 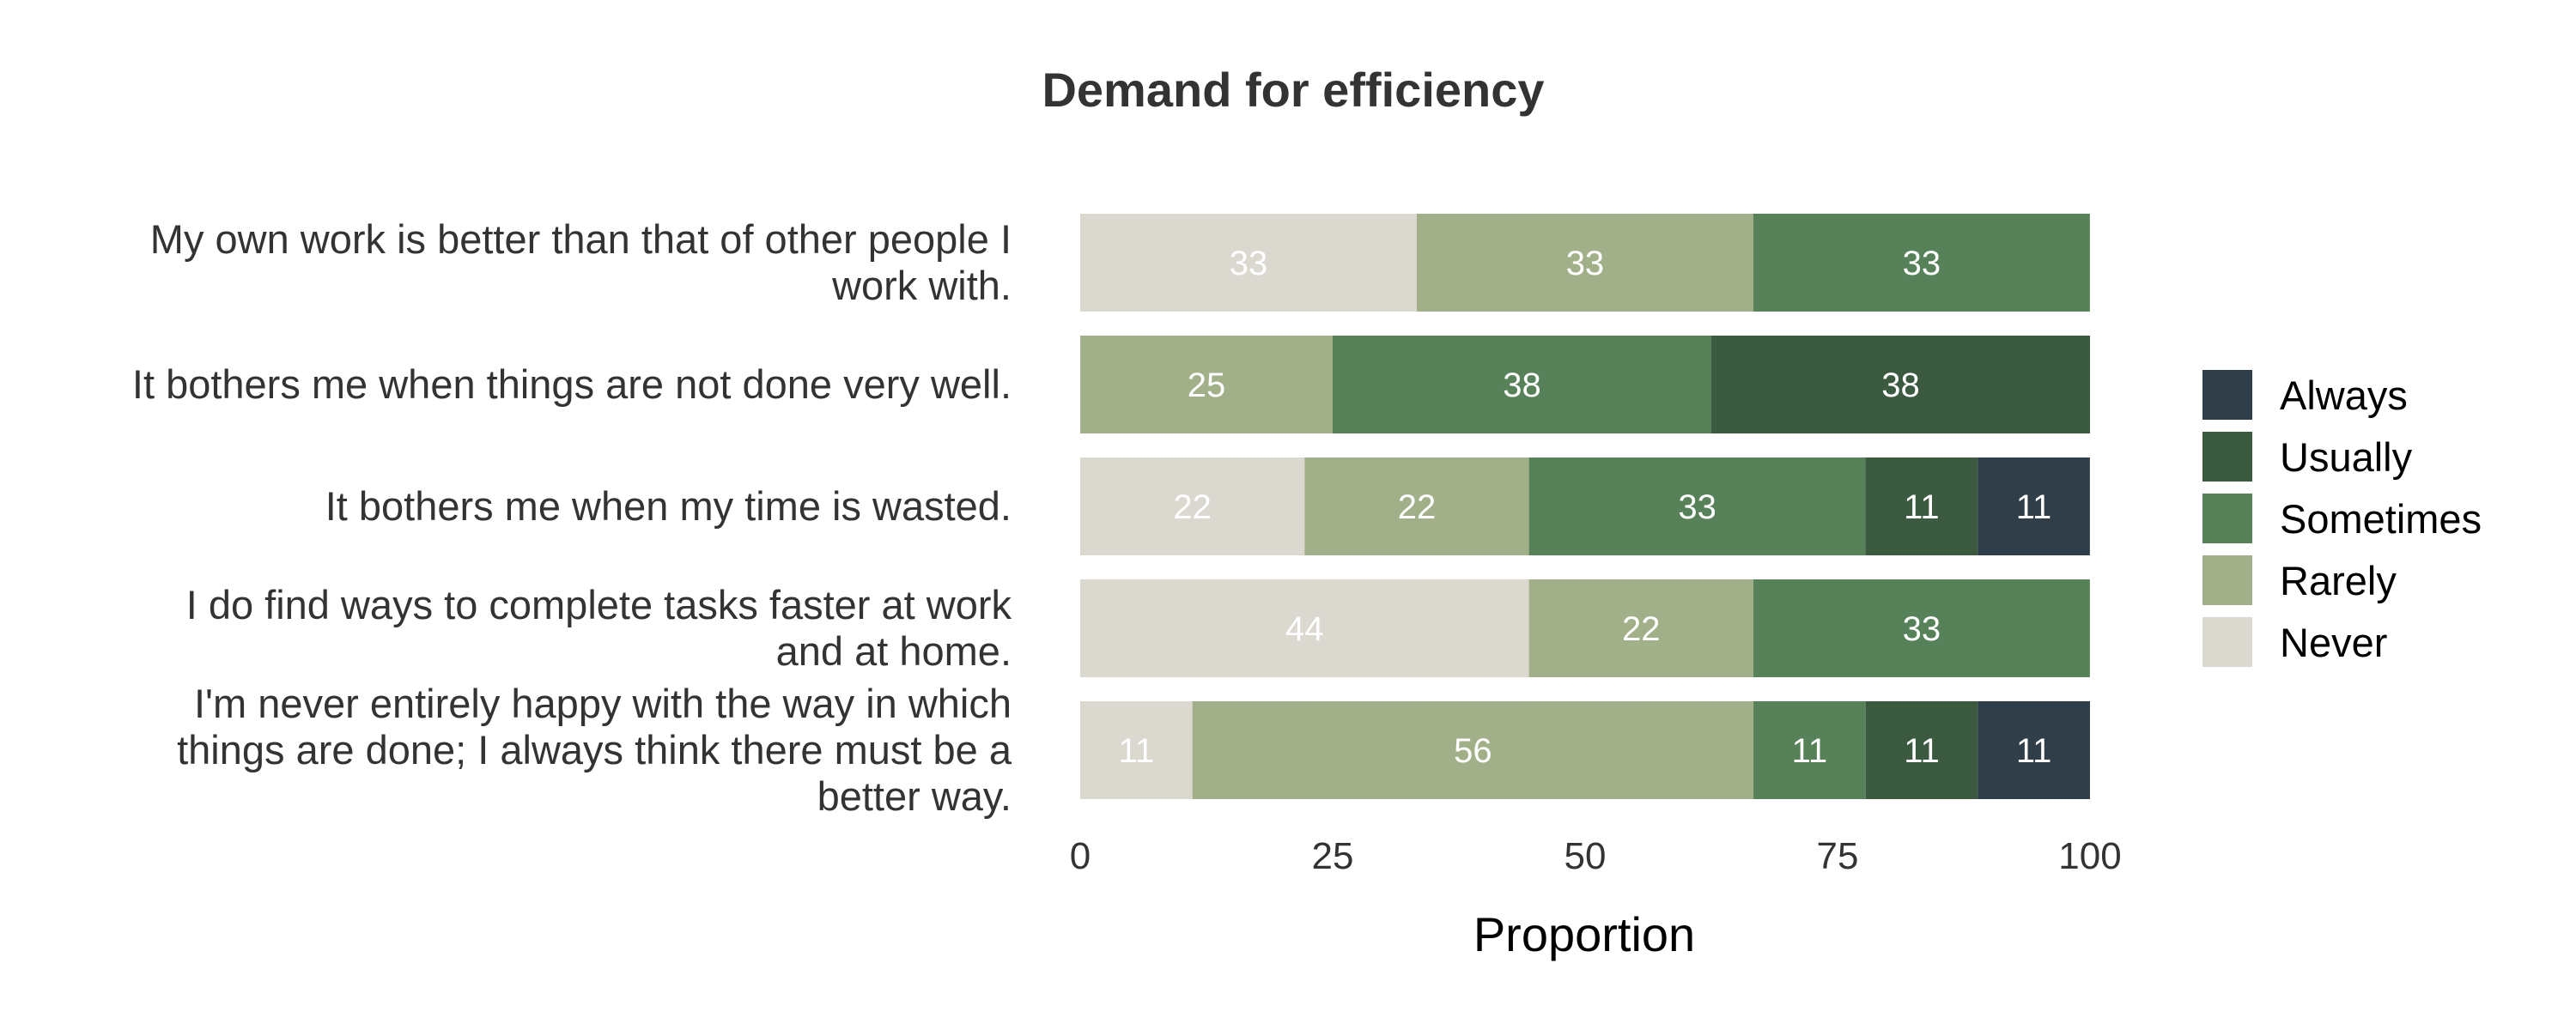 I want to click on legend-label-sometimes: Sometimes, so click(x=2381, y=519).